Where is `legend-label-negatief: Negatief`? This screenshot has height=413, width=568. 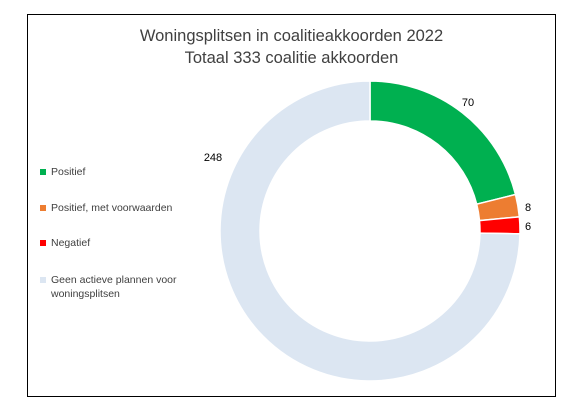
legend-label-negatief: Negatief is located at coordinates (71, 243).